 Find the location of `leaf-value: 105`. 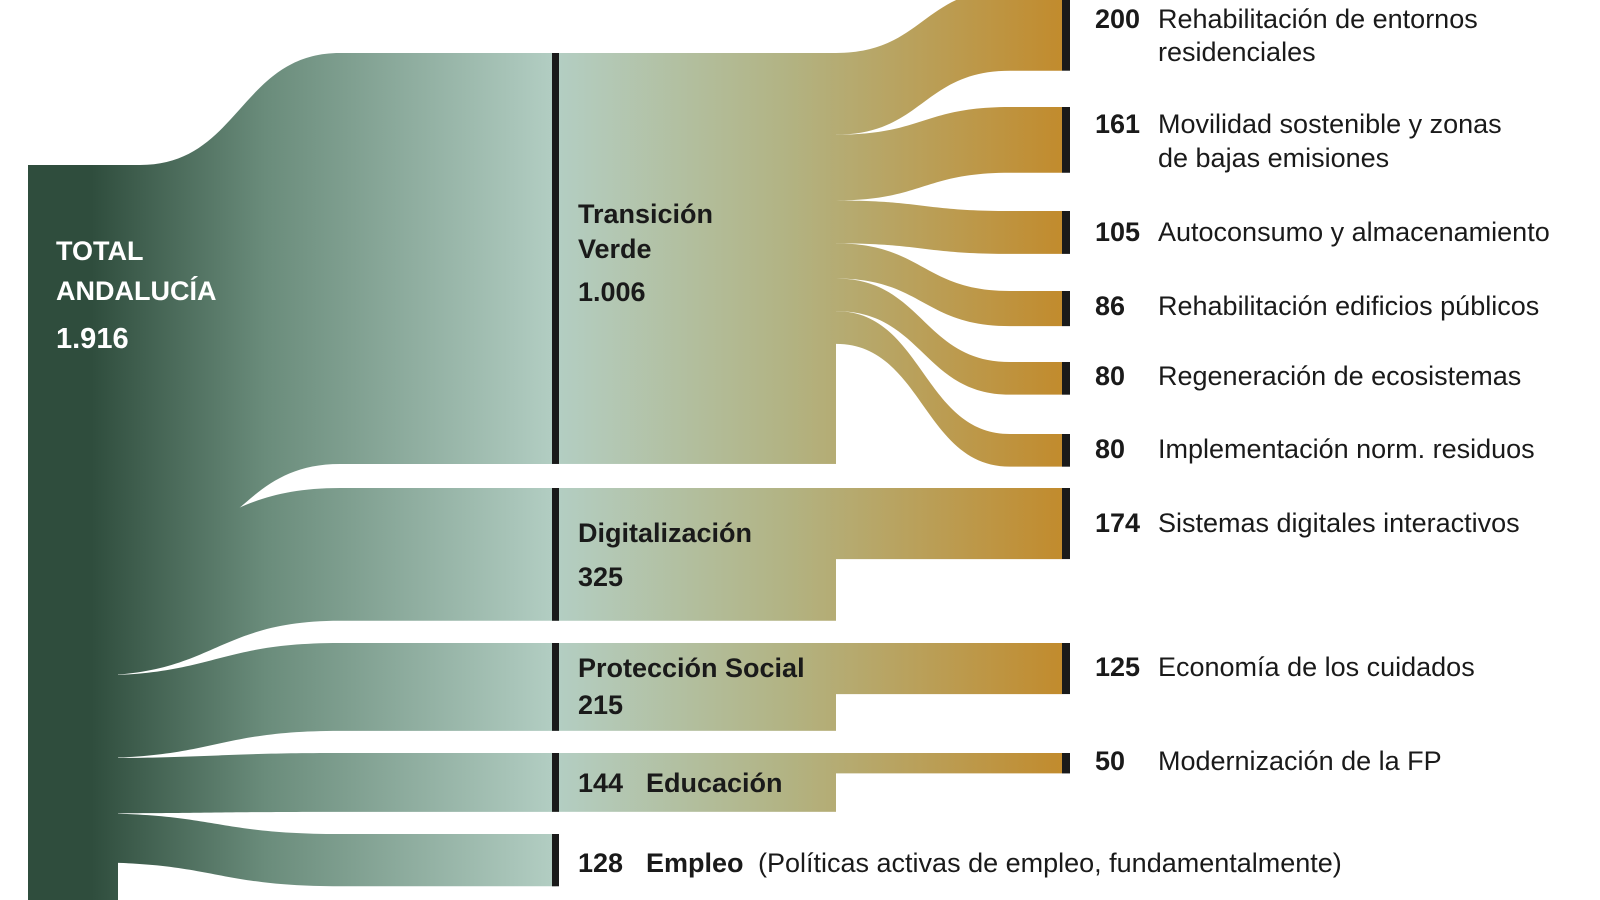

leaf-value: 105 is located at coordinates (1118, 232).